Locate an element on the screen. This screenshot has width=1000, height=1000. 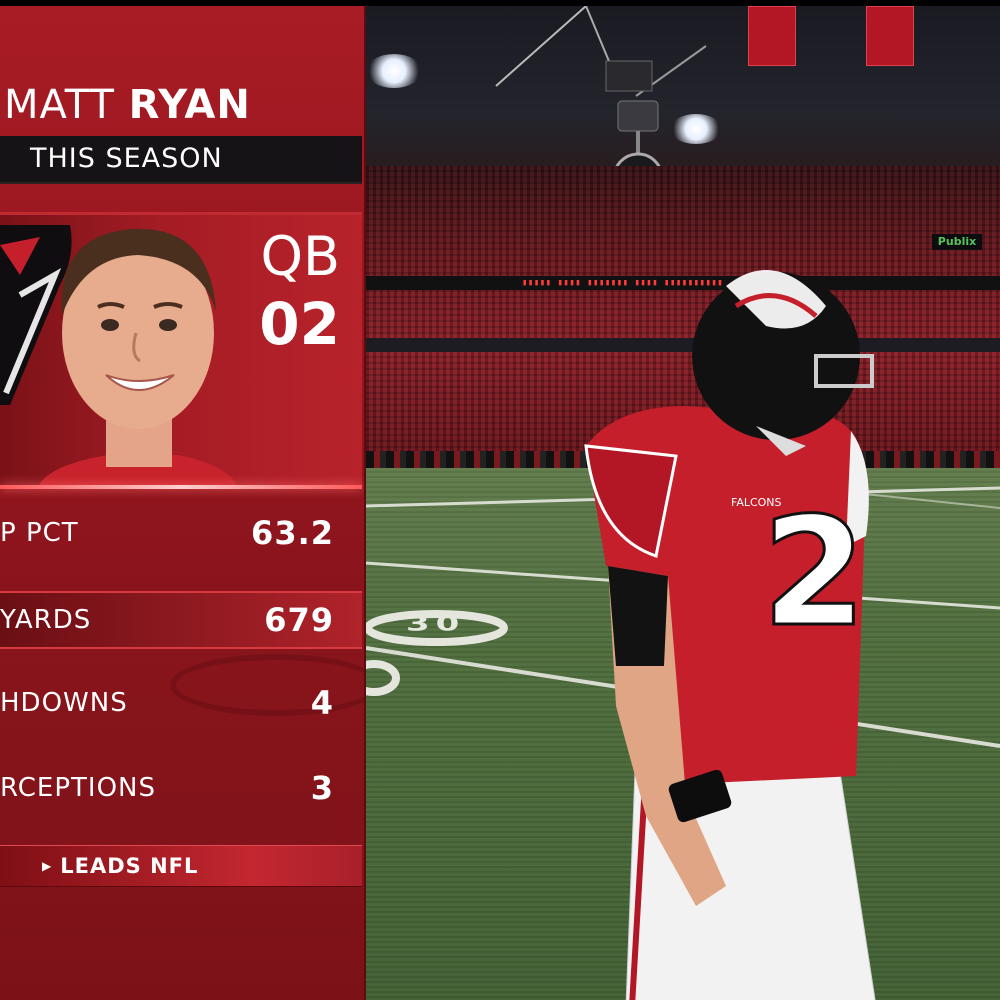
background-swoosh is located at coordinates (267, 685).